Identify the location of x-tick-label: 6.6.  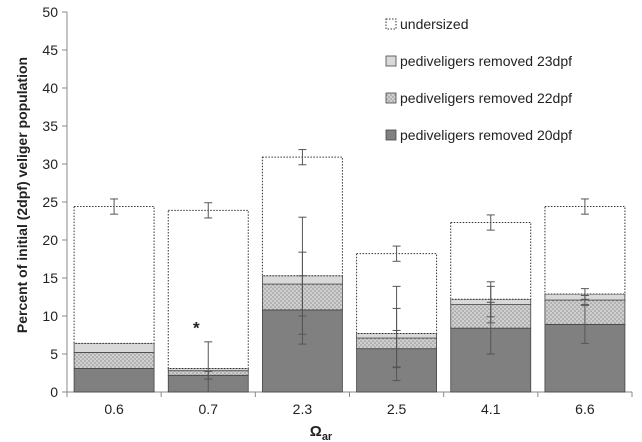
(585, 409).